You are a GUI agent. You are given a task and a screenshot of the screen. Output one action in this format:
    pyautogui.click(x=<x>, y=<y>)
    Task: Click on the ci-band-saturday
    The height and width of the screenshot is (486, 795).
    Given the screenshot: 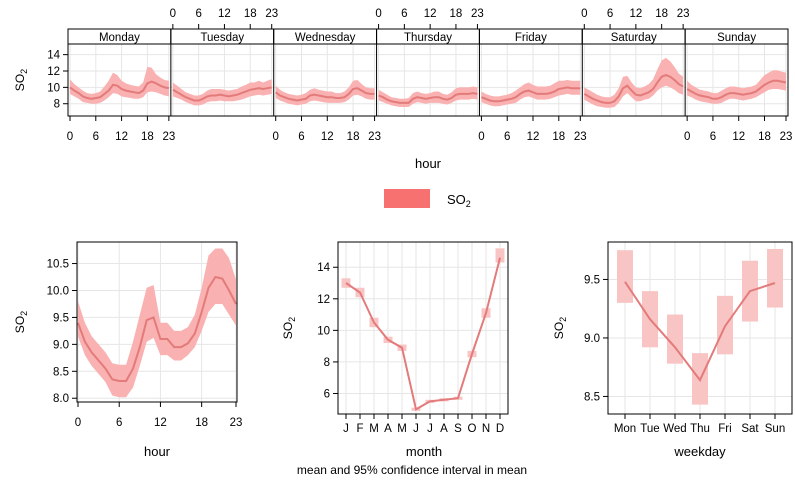 What is the action you would take?
    pyautogui.click(x=634, y=82)
    